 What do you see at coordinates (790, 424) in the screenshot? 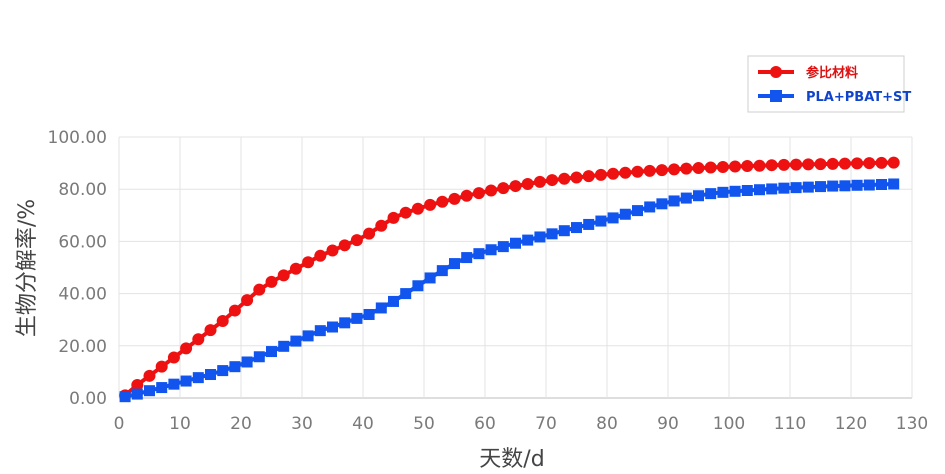
I see `x-tick-label: 110` at bounding box center [790, 424].